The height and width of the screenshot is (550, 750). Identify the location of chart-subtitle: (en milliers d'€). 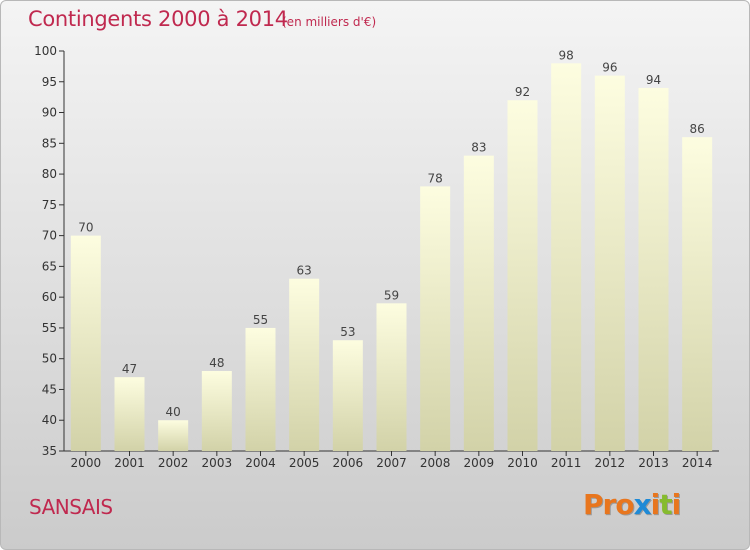
(329, 22).